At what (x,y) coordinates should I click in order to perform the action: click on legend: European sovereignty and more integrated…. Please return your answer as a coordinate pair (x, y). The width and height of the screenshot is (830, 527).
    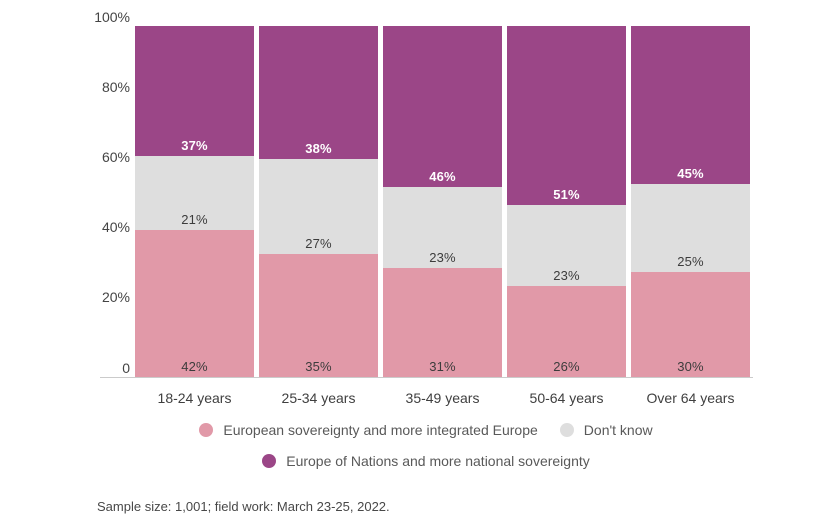
    Looking at the image, I should click on (426, 445).